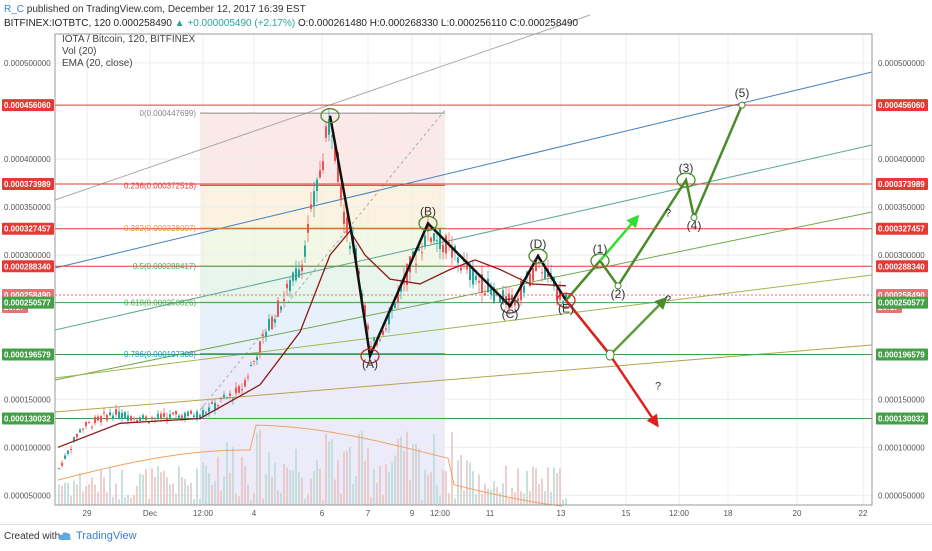  I want to click on wave-label: (1), so click(600, 249).